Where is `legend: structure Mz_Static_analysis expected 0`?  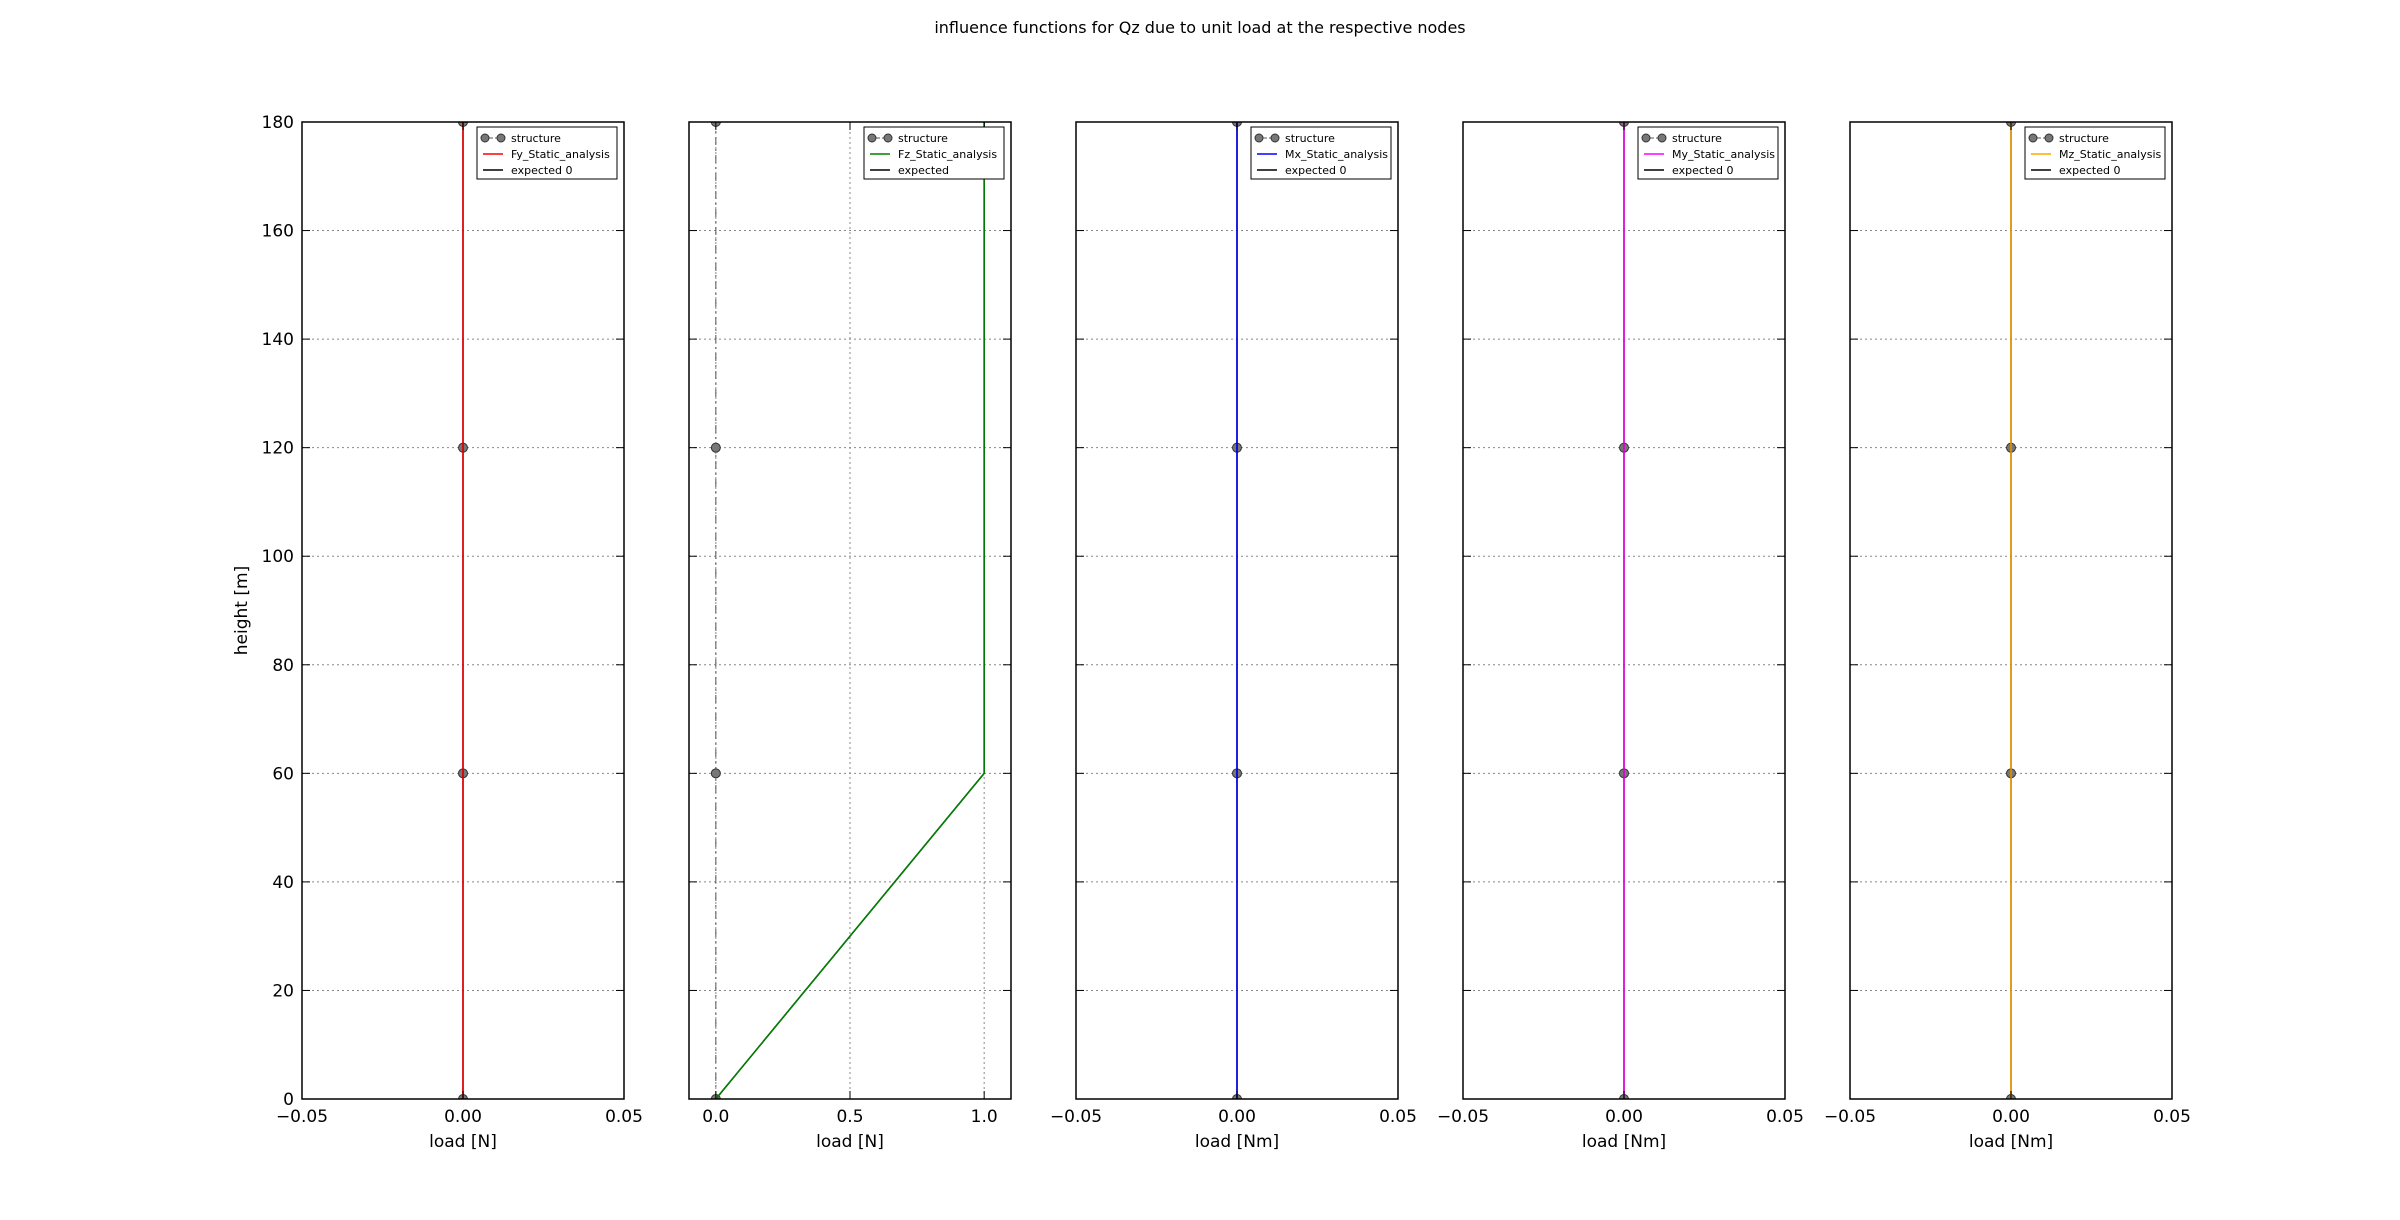
legend: structure Mz_Static_analysis expected 0 is located at coordinates (2095, 153).